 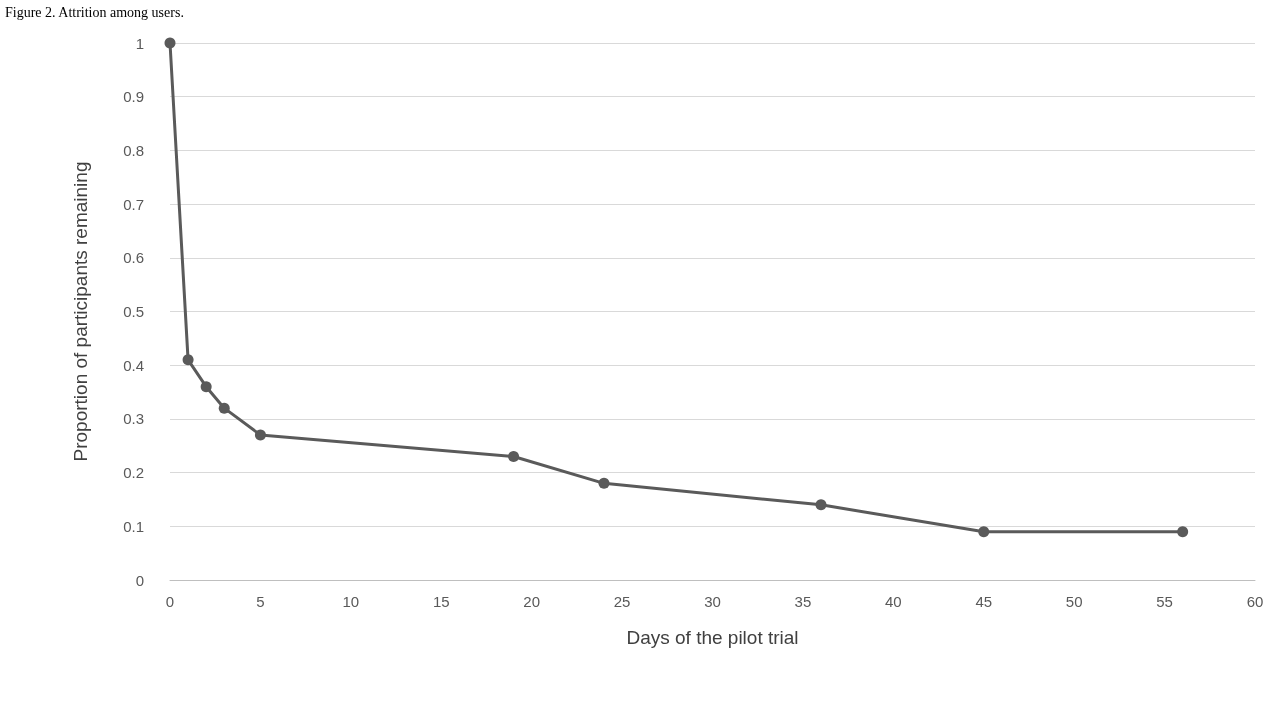 What do you see at coordinates (351, 601) in the screenshot?
I see `x-tick-label: 10` at bounding box center [351, 601].